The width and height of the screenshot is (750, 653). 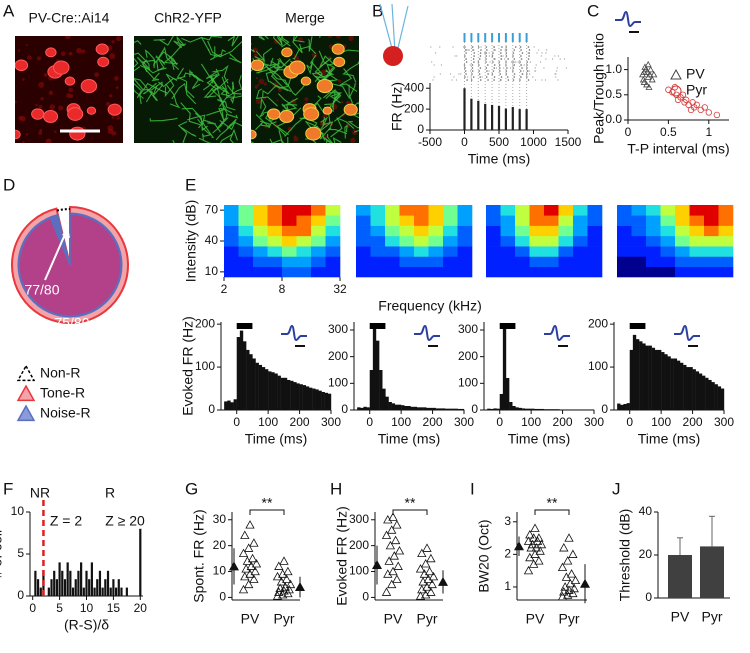 I want to click on y-tick-label: 3, so click(x=507, y=521).